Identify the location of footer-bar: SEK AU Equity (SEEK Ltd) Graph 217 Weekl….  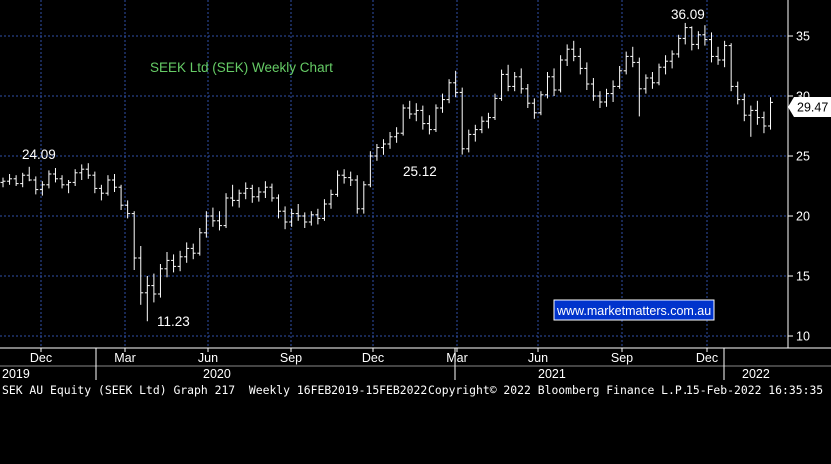
(415, 390).